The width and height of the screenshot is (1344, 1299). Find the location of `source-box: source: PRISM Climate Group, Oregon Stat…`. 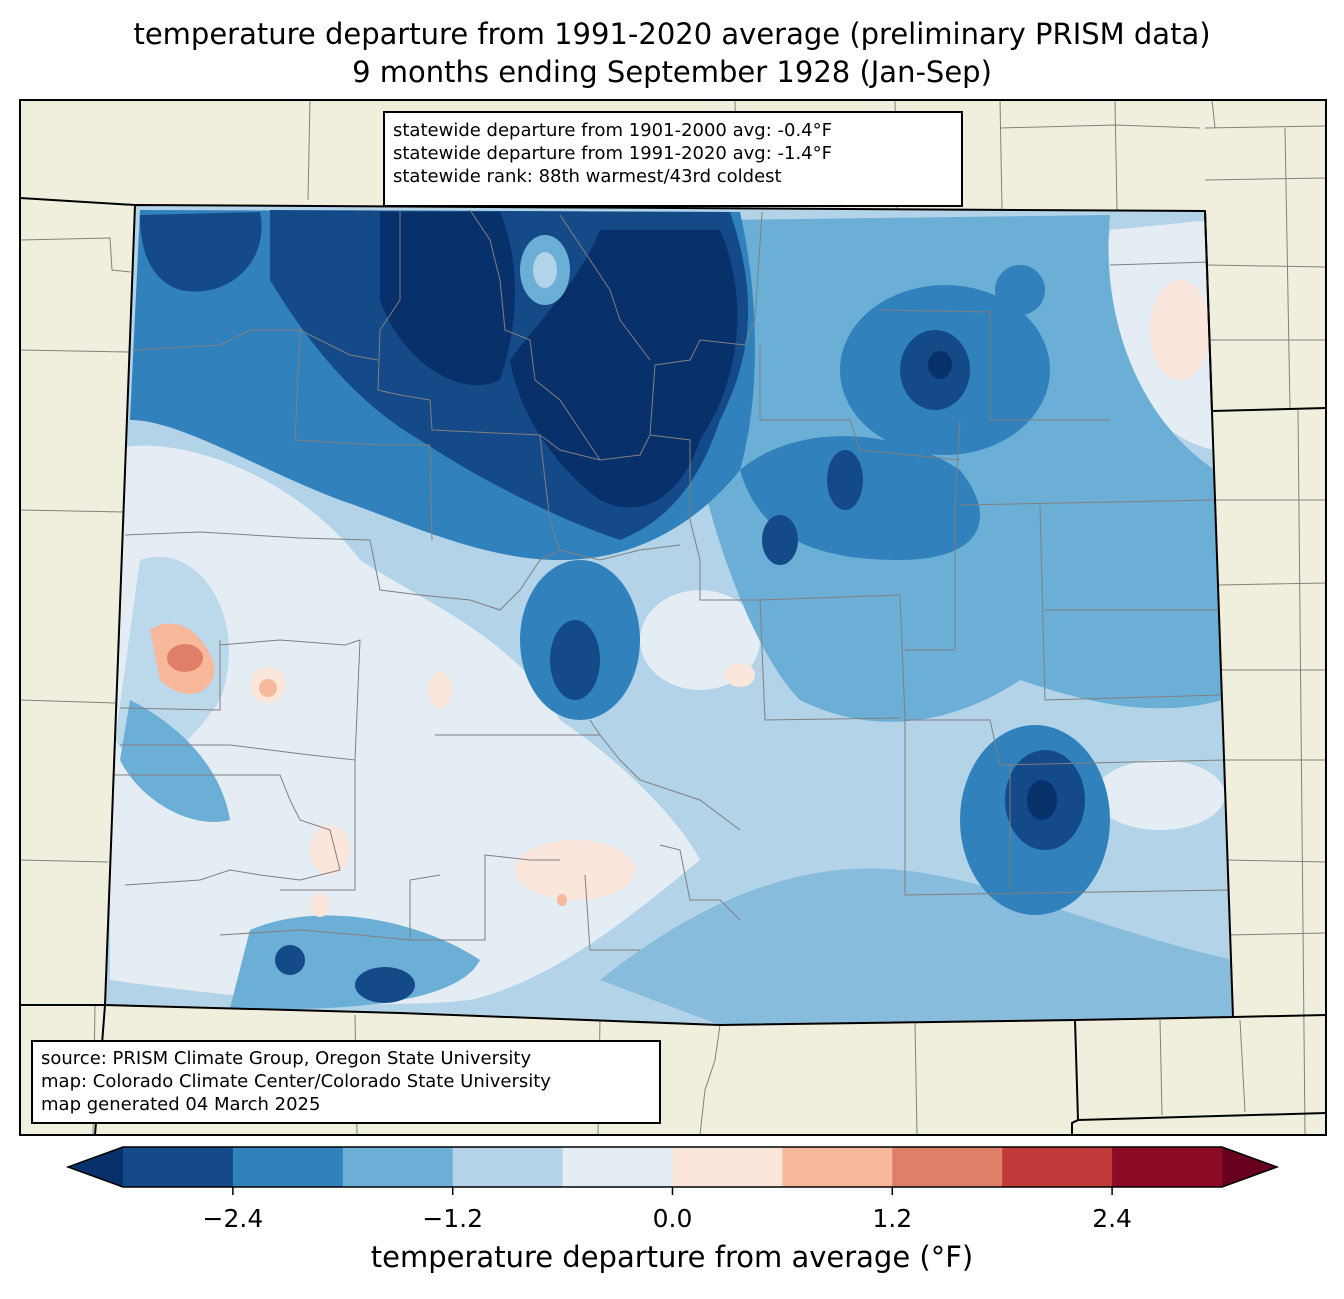

source-box: source: PRISM Climate Group, Oregon Stat… is located at coordinates (346, 1082).